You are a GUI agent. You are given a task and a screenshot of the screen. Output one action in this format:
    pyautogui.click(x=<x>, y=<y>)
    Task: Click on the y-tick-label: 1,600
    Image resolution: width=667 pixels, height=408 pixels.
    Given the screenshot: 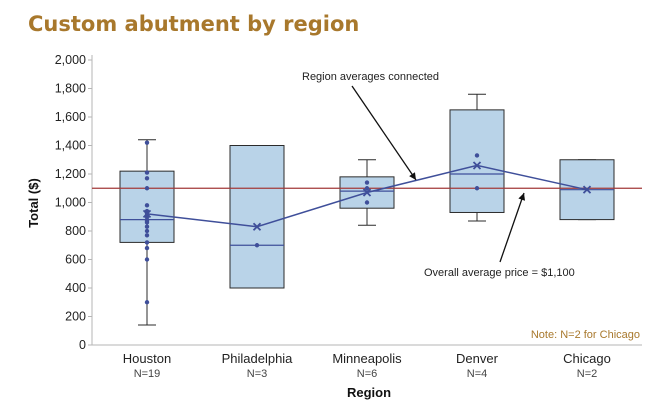 What is the action you would take?
    pyautogui.click(x=70, y=117)
    